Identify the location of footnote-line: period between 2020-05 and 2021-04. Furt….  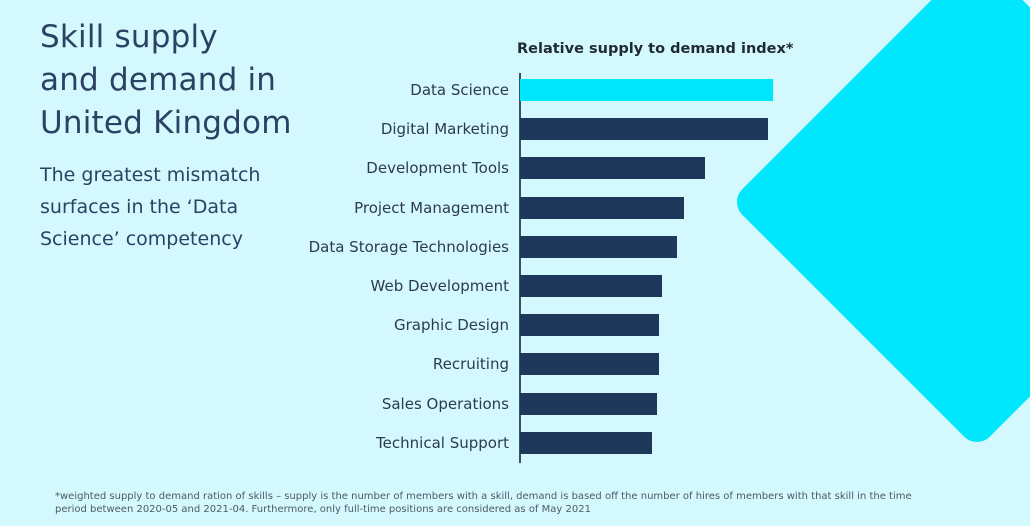
(323, 509).